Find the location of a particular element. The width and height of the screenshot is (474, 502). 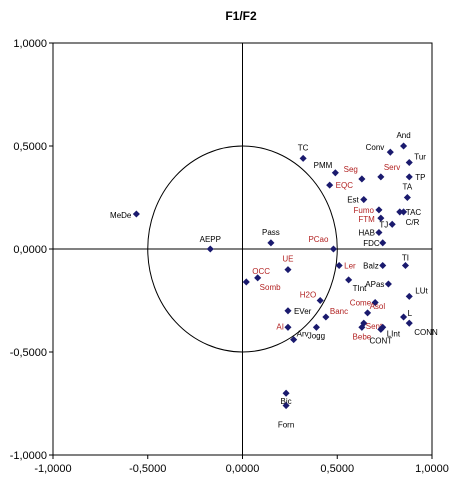

point-label-h2o: H2O is located at coordinates (308, 295).